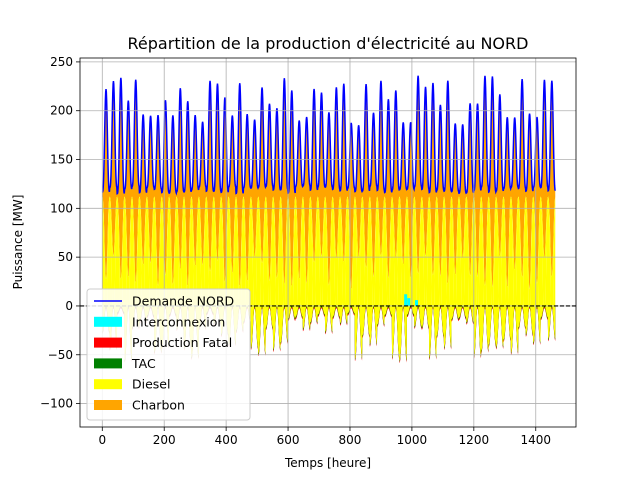  What do you see at coordinates (151, 384) in the screenshot?
I see `legend-label: Diesel` at bounding box center [151, 384].